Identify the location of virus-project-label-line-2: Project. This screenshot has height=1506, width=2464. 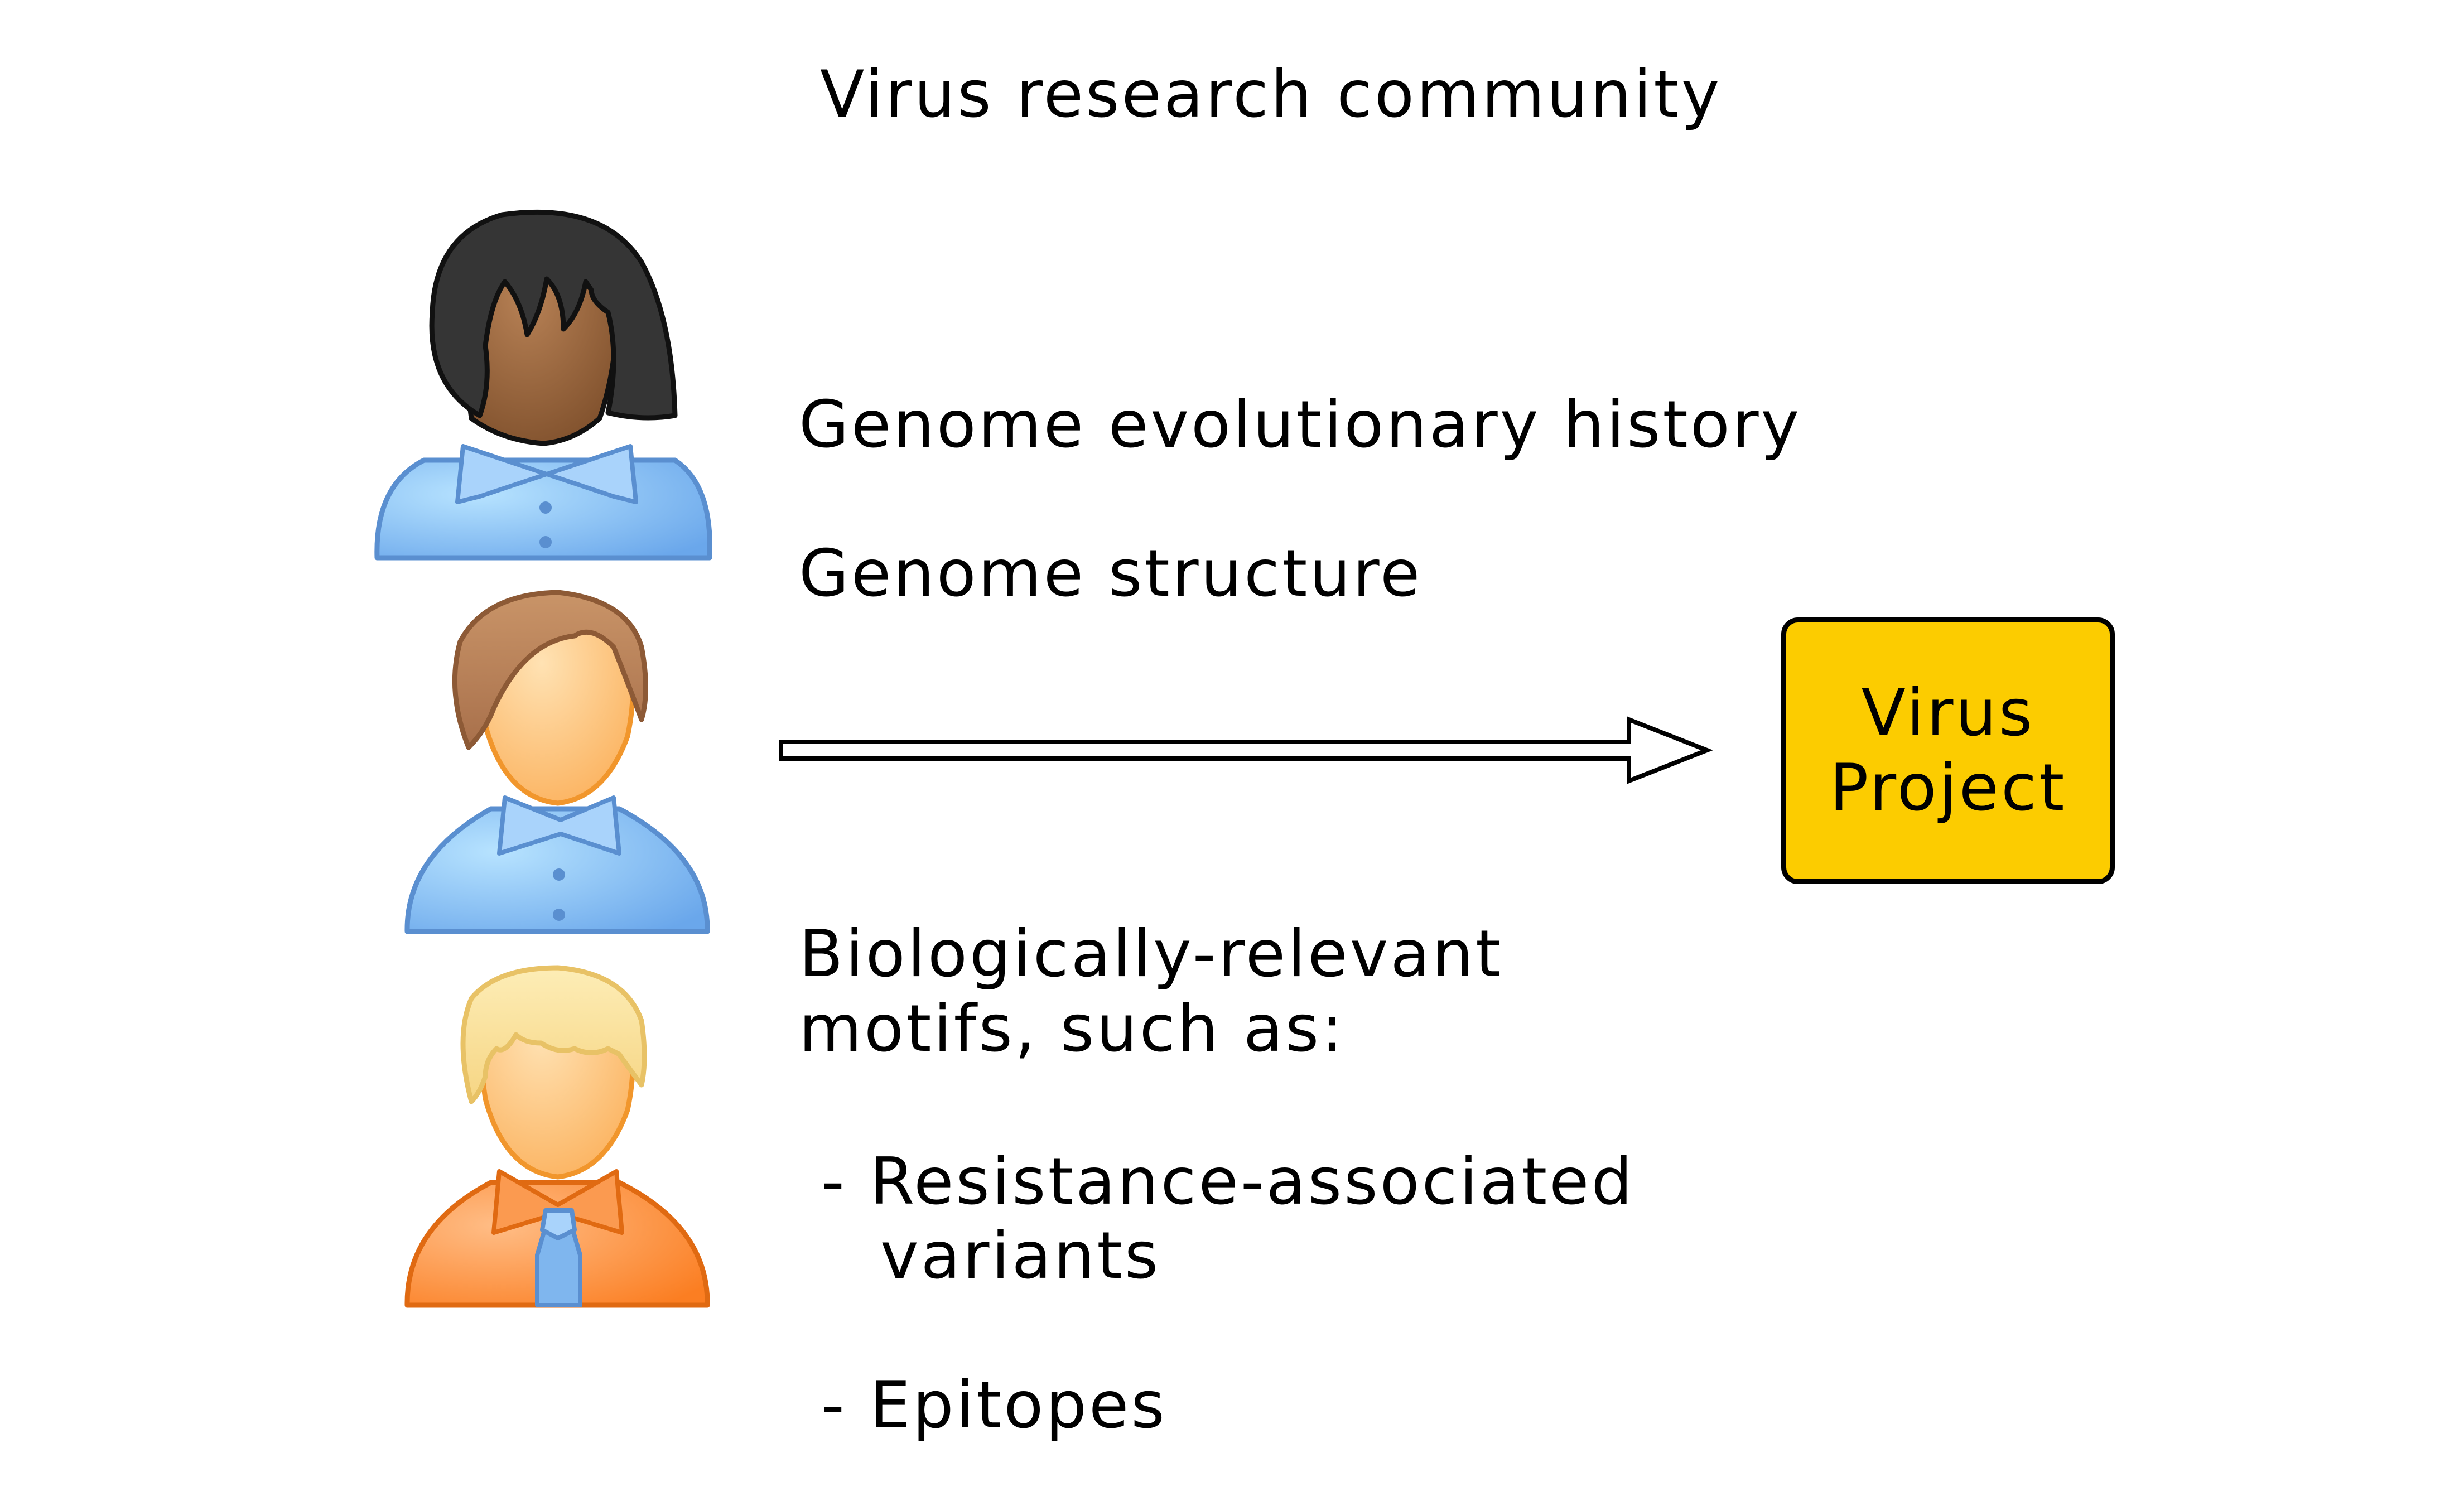
(1948, 788).